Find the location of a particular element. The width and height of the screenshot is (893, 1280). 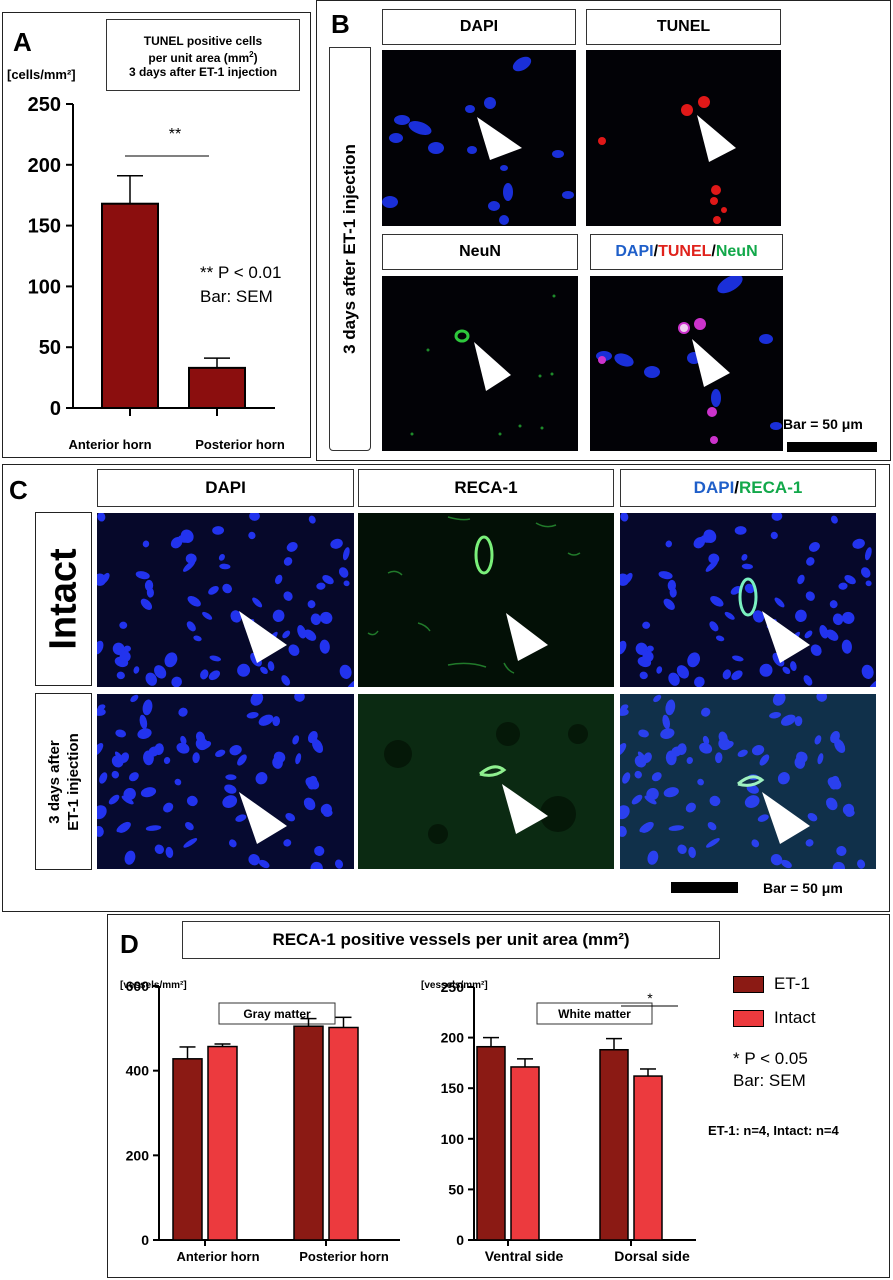

y-tick-label: 50 is located at coordinates (456, 1189).